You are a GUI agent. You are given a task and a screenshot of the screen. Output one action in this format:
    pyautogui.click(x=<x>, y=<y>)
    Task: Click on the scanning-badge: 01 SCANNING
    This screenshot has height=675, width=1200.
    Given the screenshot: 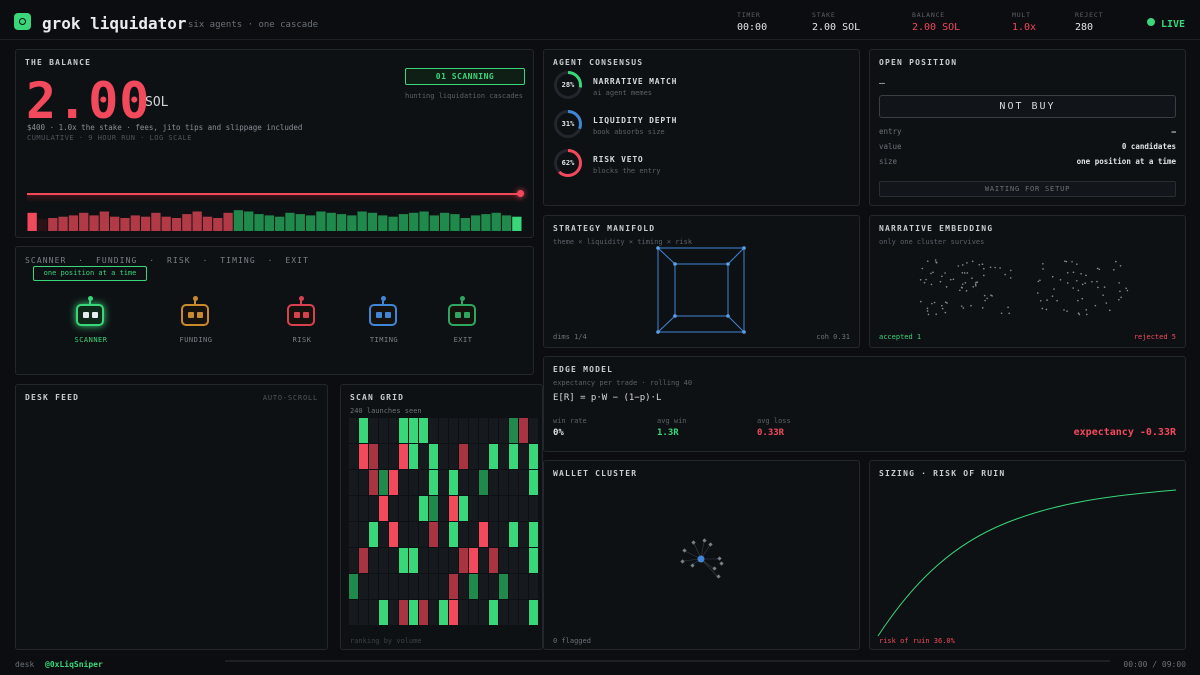 What is the action you would take?
    pyautogui.click(x=465, y=76)
    